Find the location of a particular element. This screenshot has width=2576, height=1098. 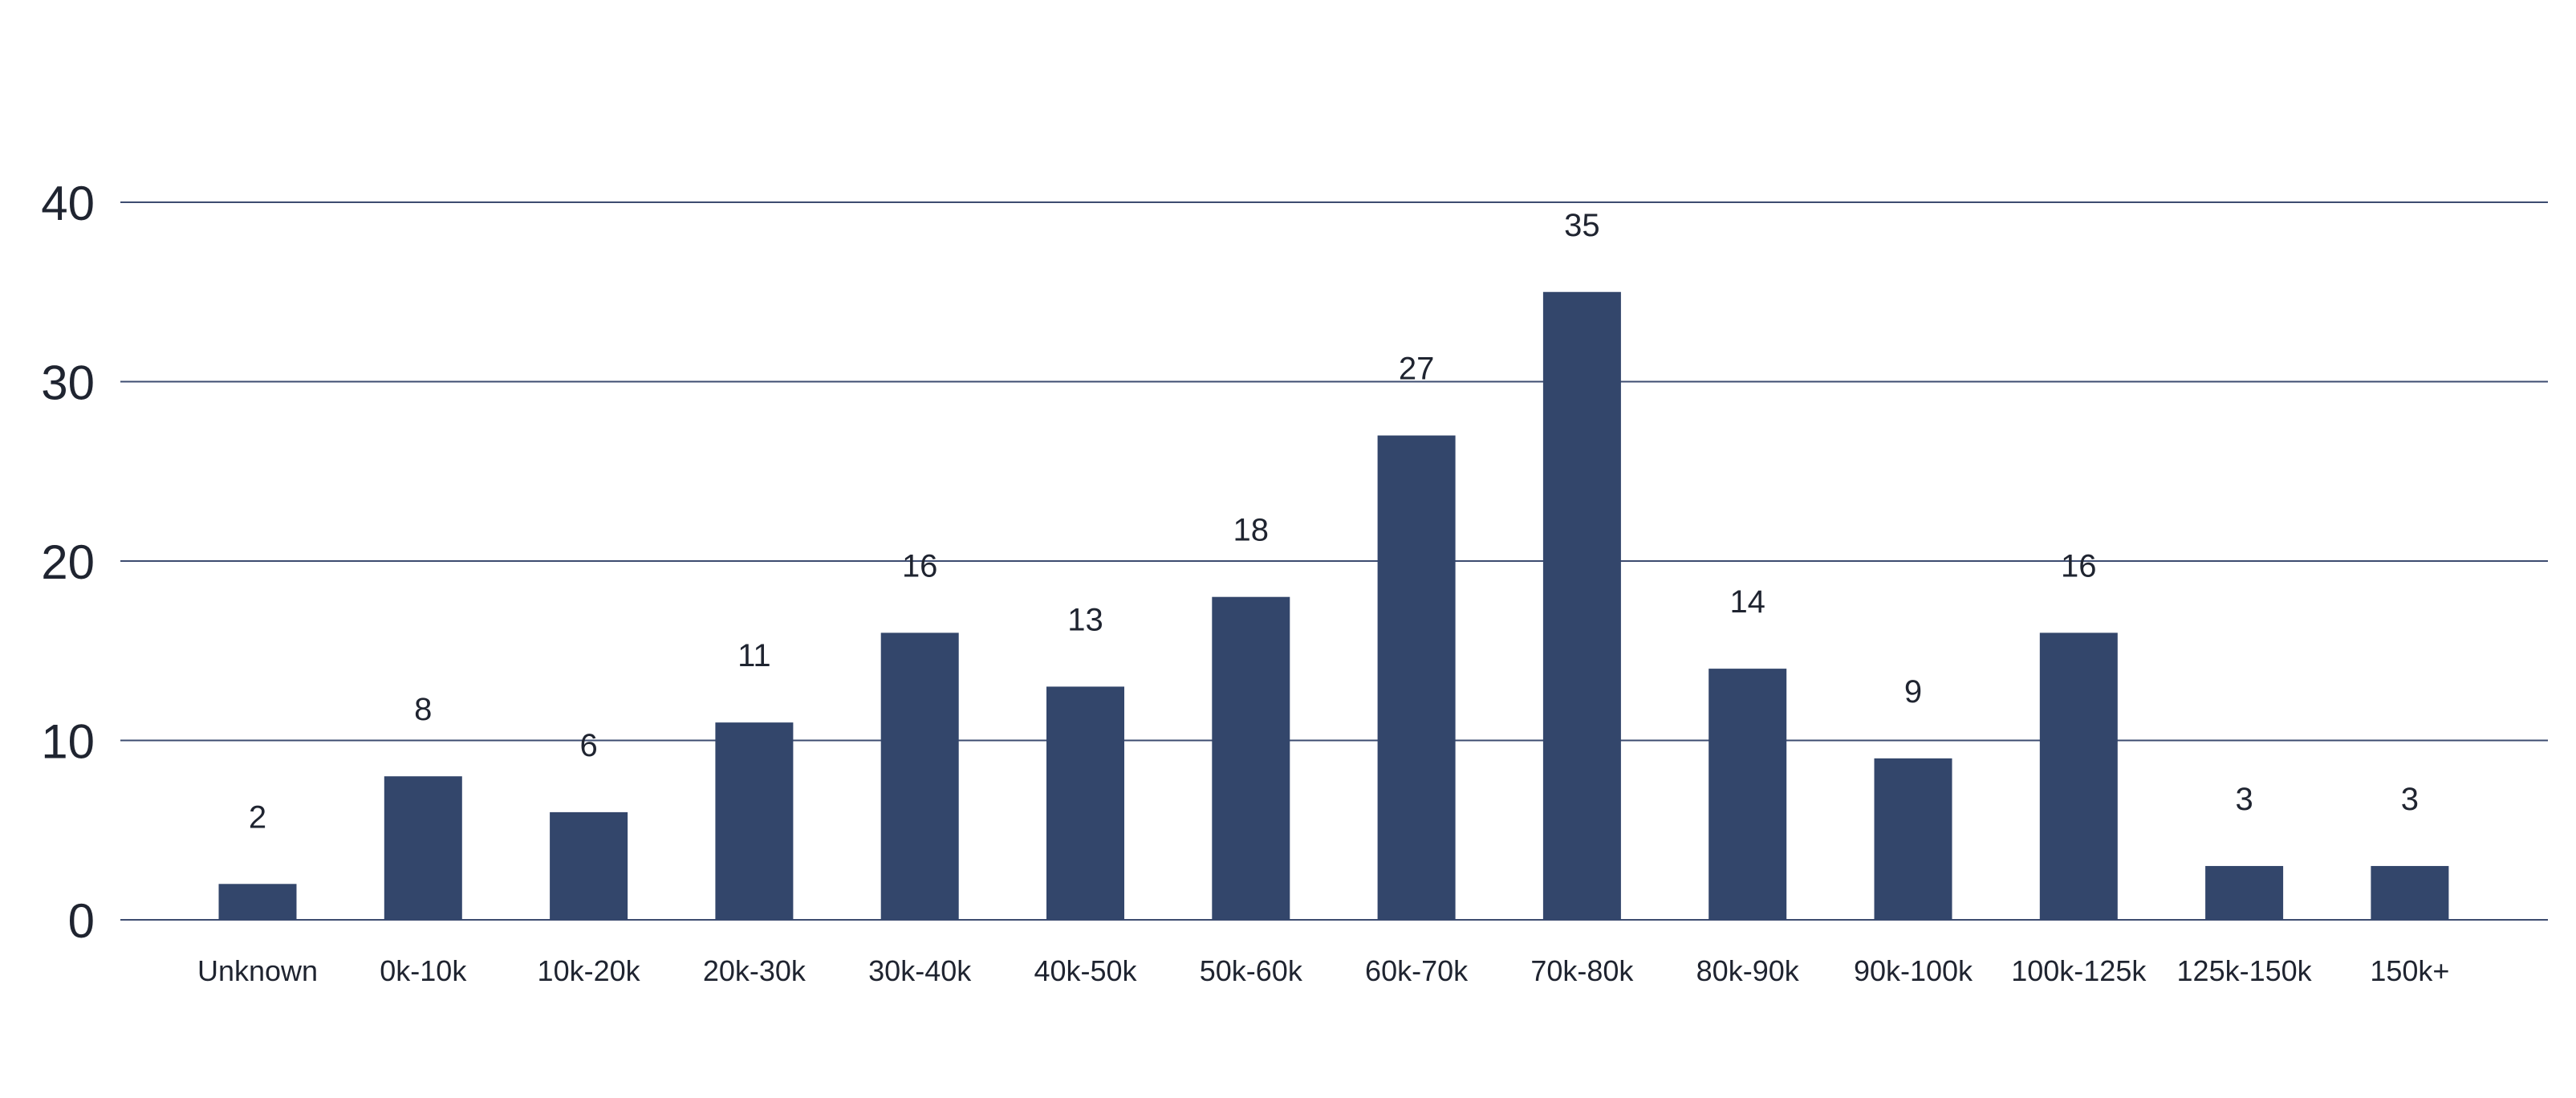

x-tick-label: 40k-50k is located at coordinates (1085, 971).